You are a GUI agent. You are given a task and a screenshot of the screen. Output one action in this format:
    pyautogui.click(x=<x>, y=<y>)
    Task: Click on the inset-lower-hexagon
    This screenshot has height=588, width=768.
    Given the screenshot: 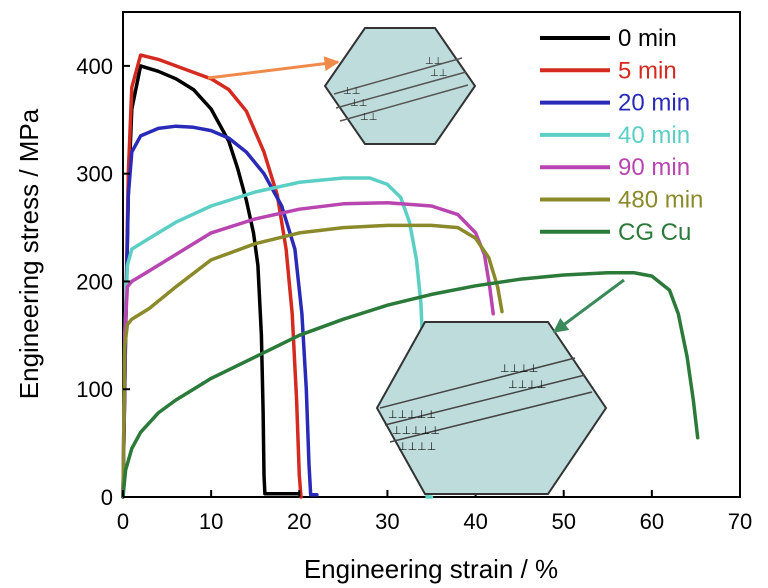 What is the action you would take?
    pyautogui.click(x=491, y=408)
    